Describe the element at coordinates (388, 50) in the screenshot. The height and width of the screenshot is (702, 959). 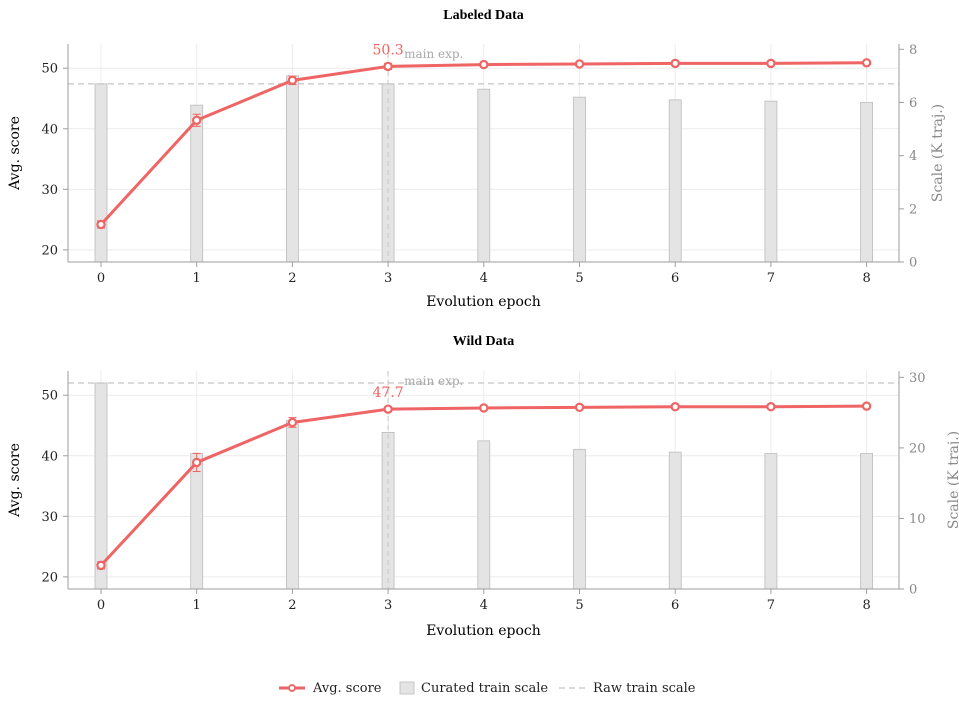
I see `peak-value-label: 50.3` at that location.